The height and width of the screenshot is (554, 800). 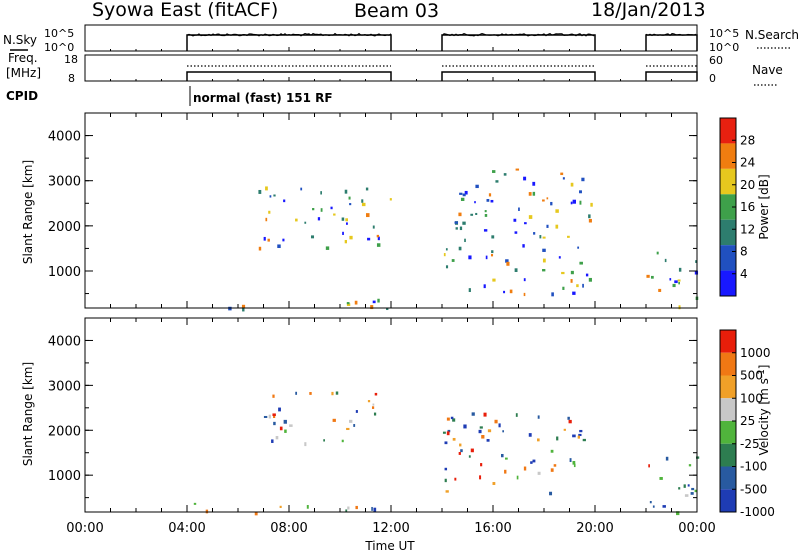 What do you see at coordinates (22, 96) in the screenshot?
I see `cpid-label: CPID` at bounding box center [22, 96].